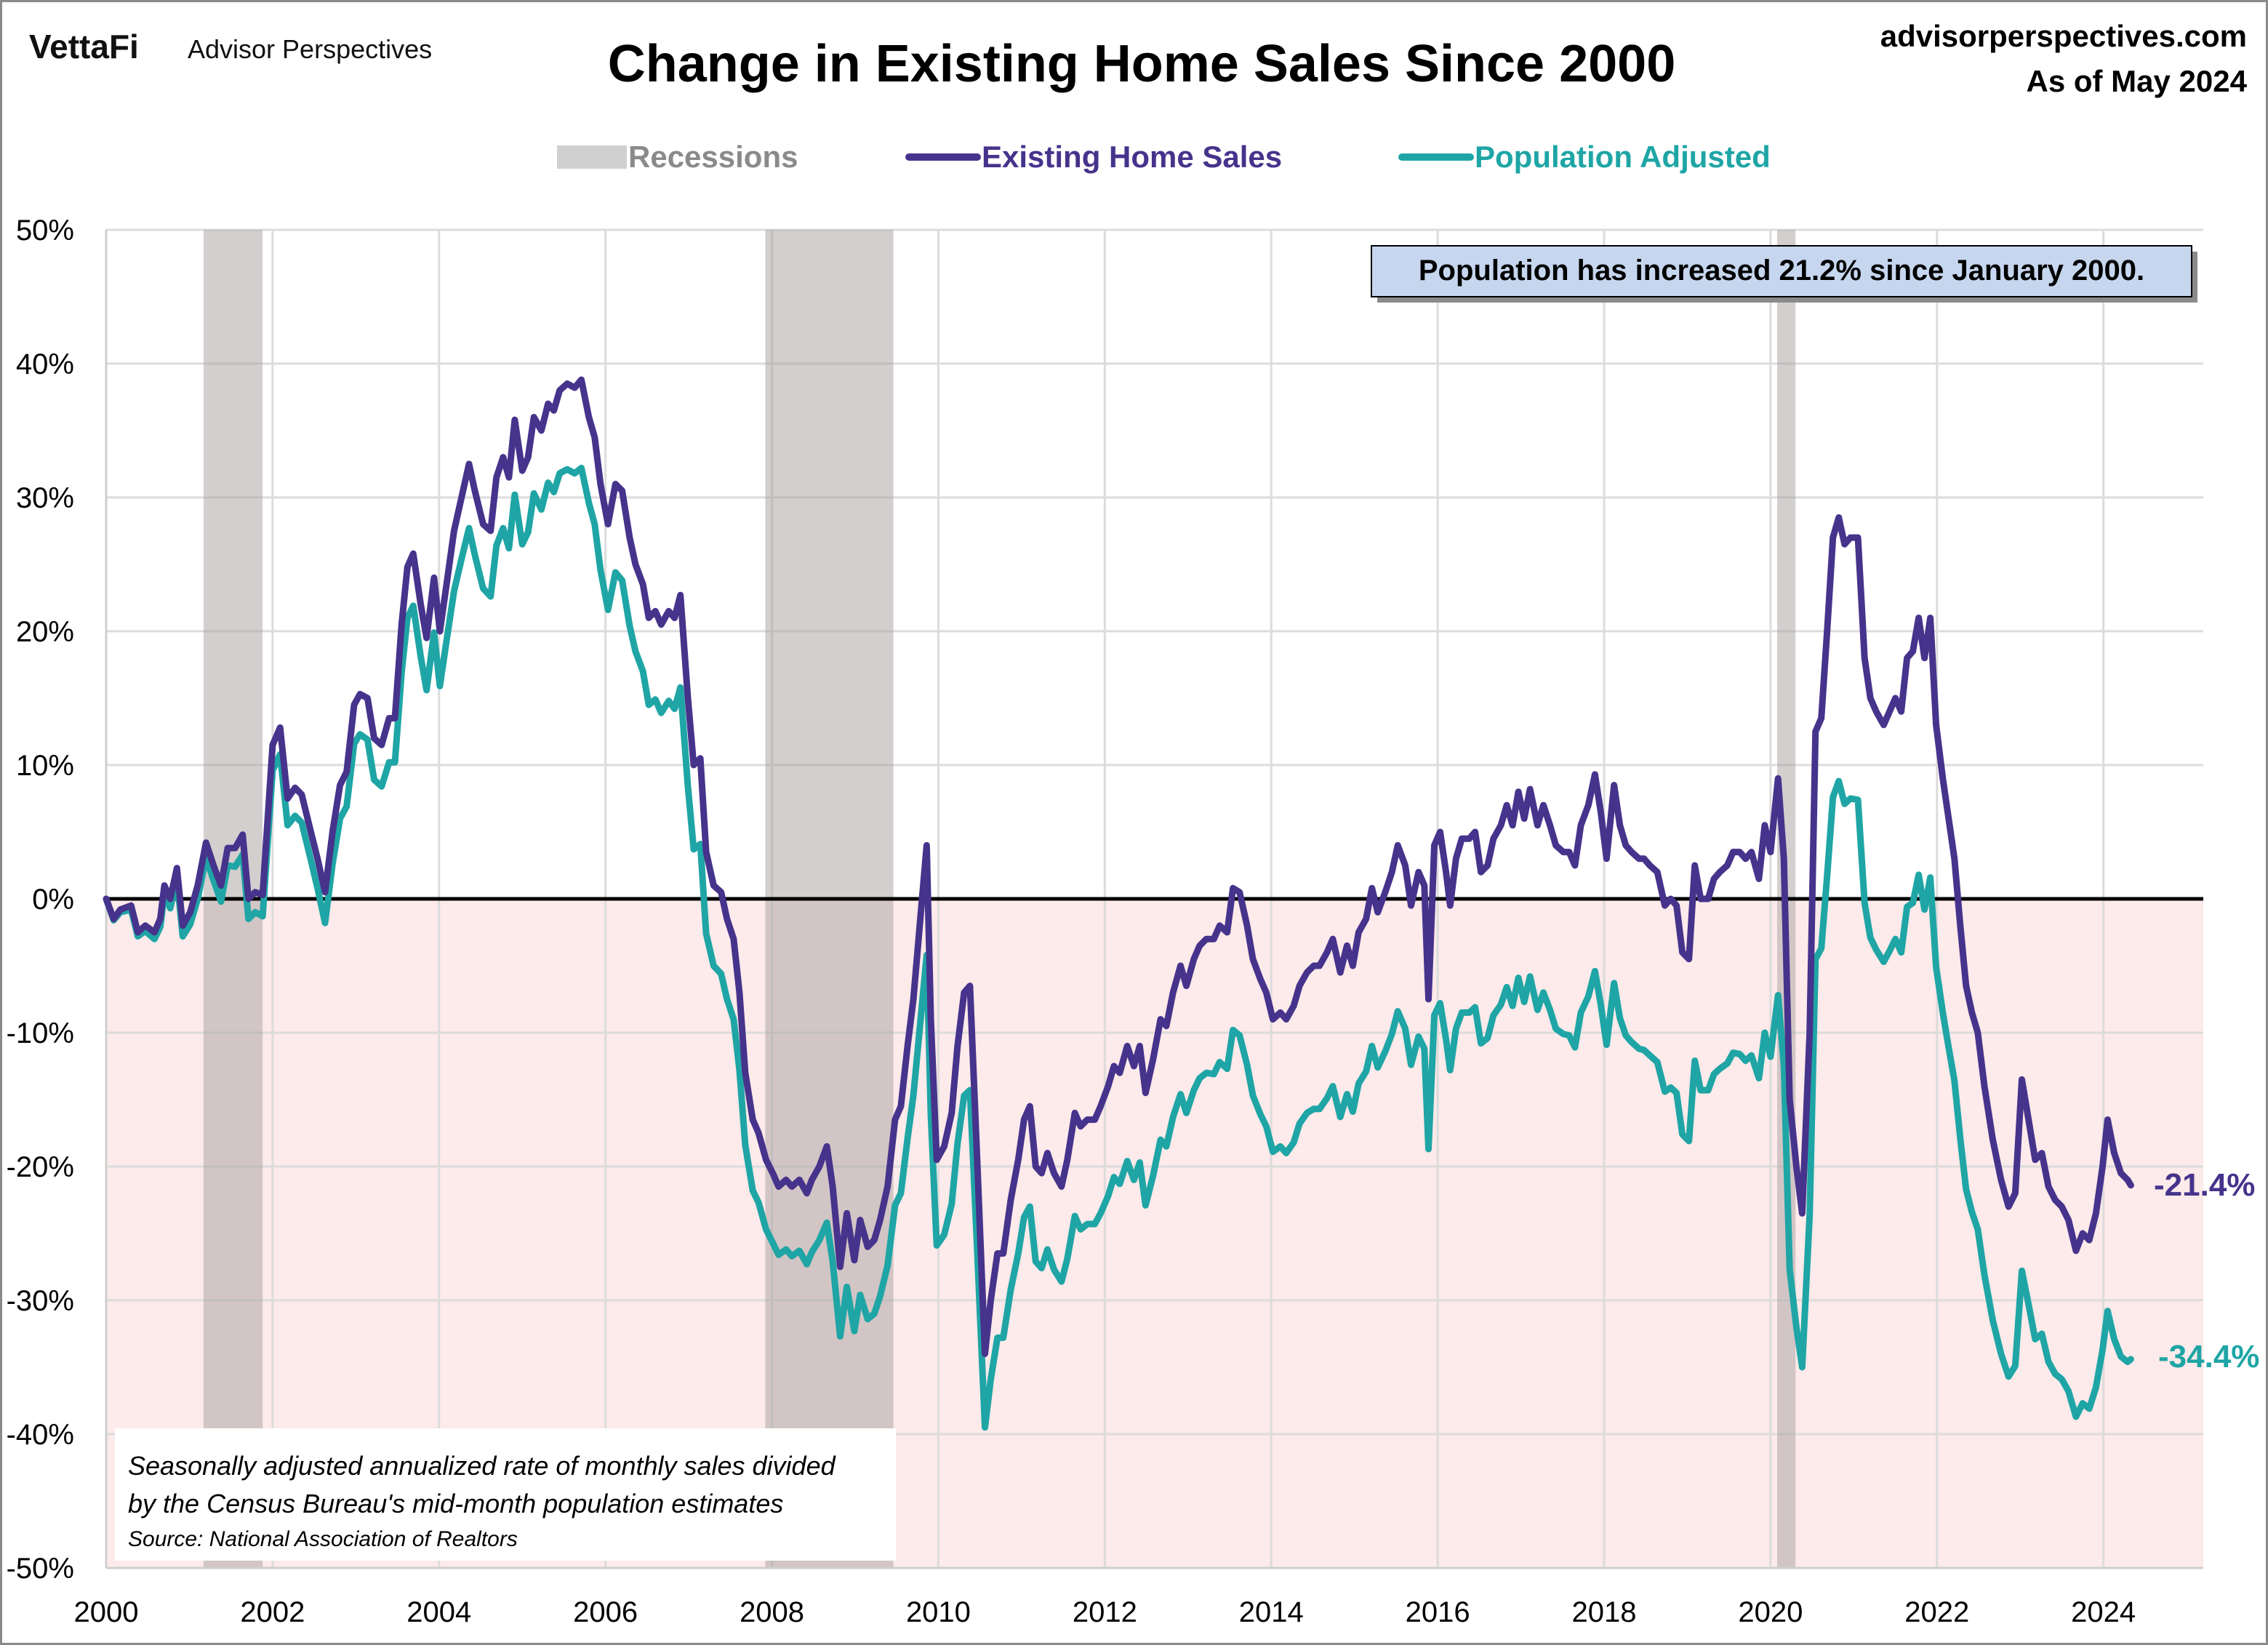  Describe the element at coordinates (106, 1612) in the screenshot. I see `x-tick-label: 2000` at that location.